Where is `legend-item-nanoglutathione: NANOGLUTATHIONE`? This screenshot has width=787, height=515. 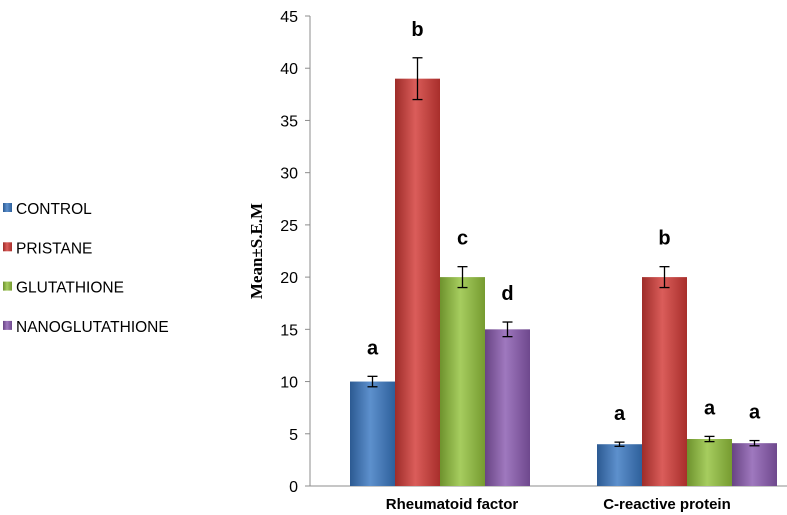 legend-item-nanoglutathione: NANOGLUTATHIONE is located at coordinates (86, 327).